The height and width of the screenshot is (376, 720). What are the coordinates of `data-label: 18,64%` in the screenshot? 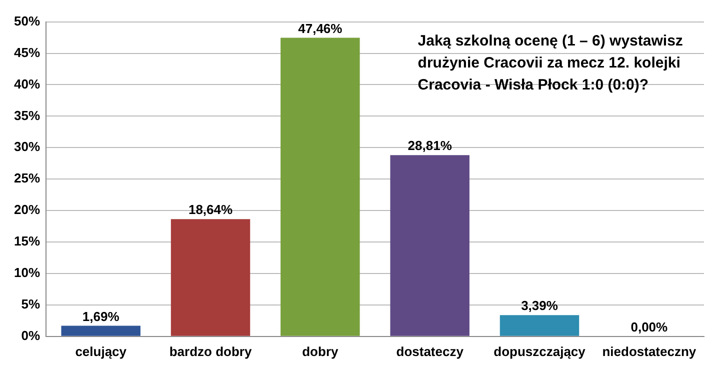 It's located at (210, 210).